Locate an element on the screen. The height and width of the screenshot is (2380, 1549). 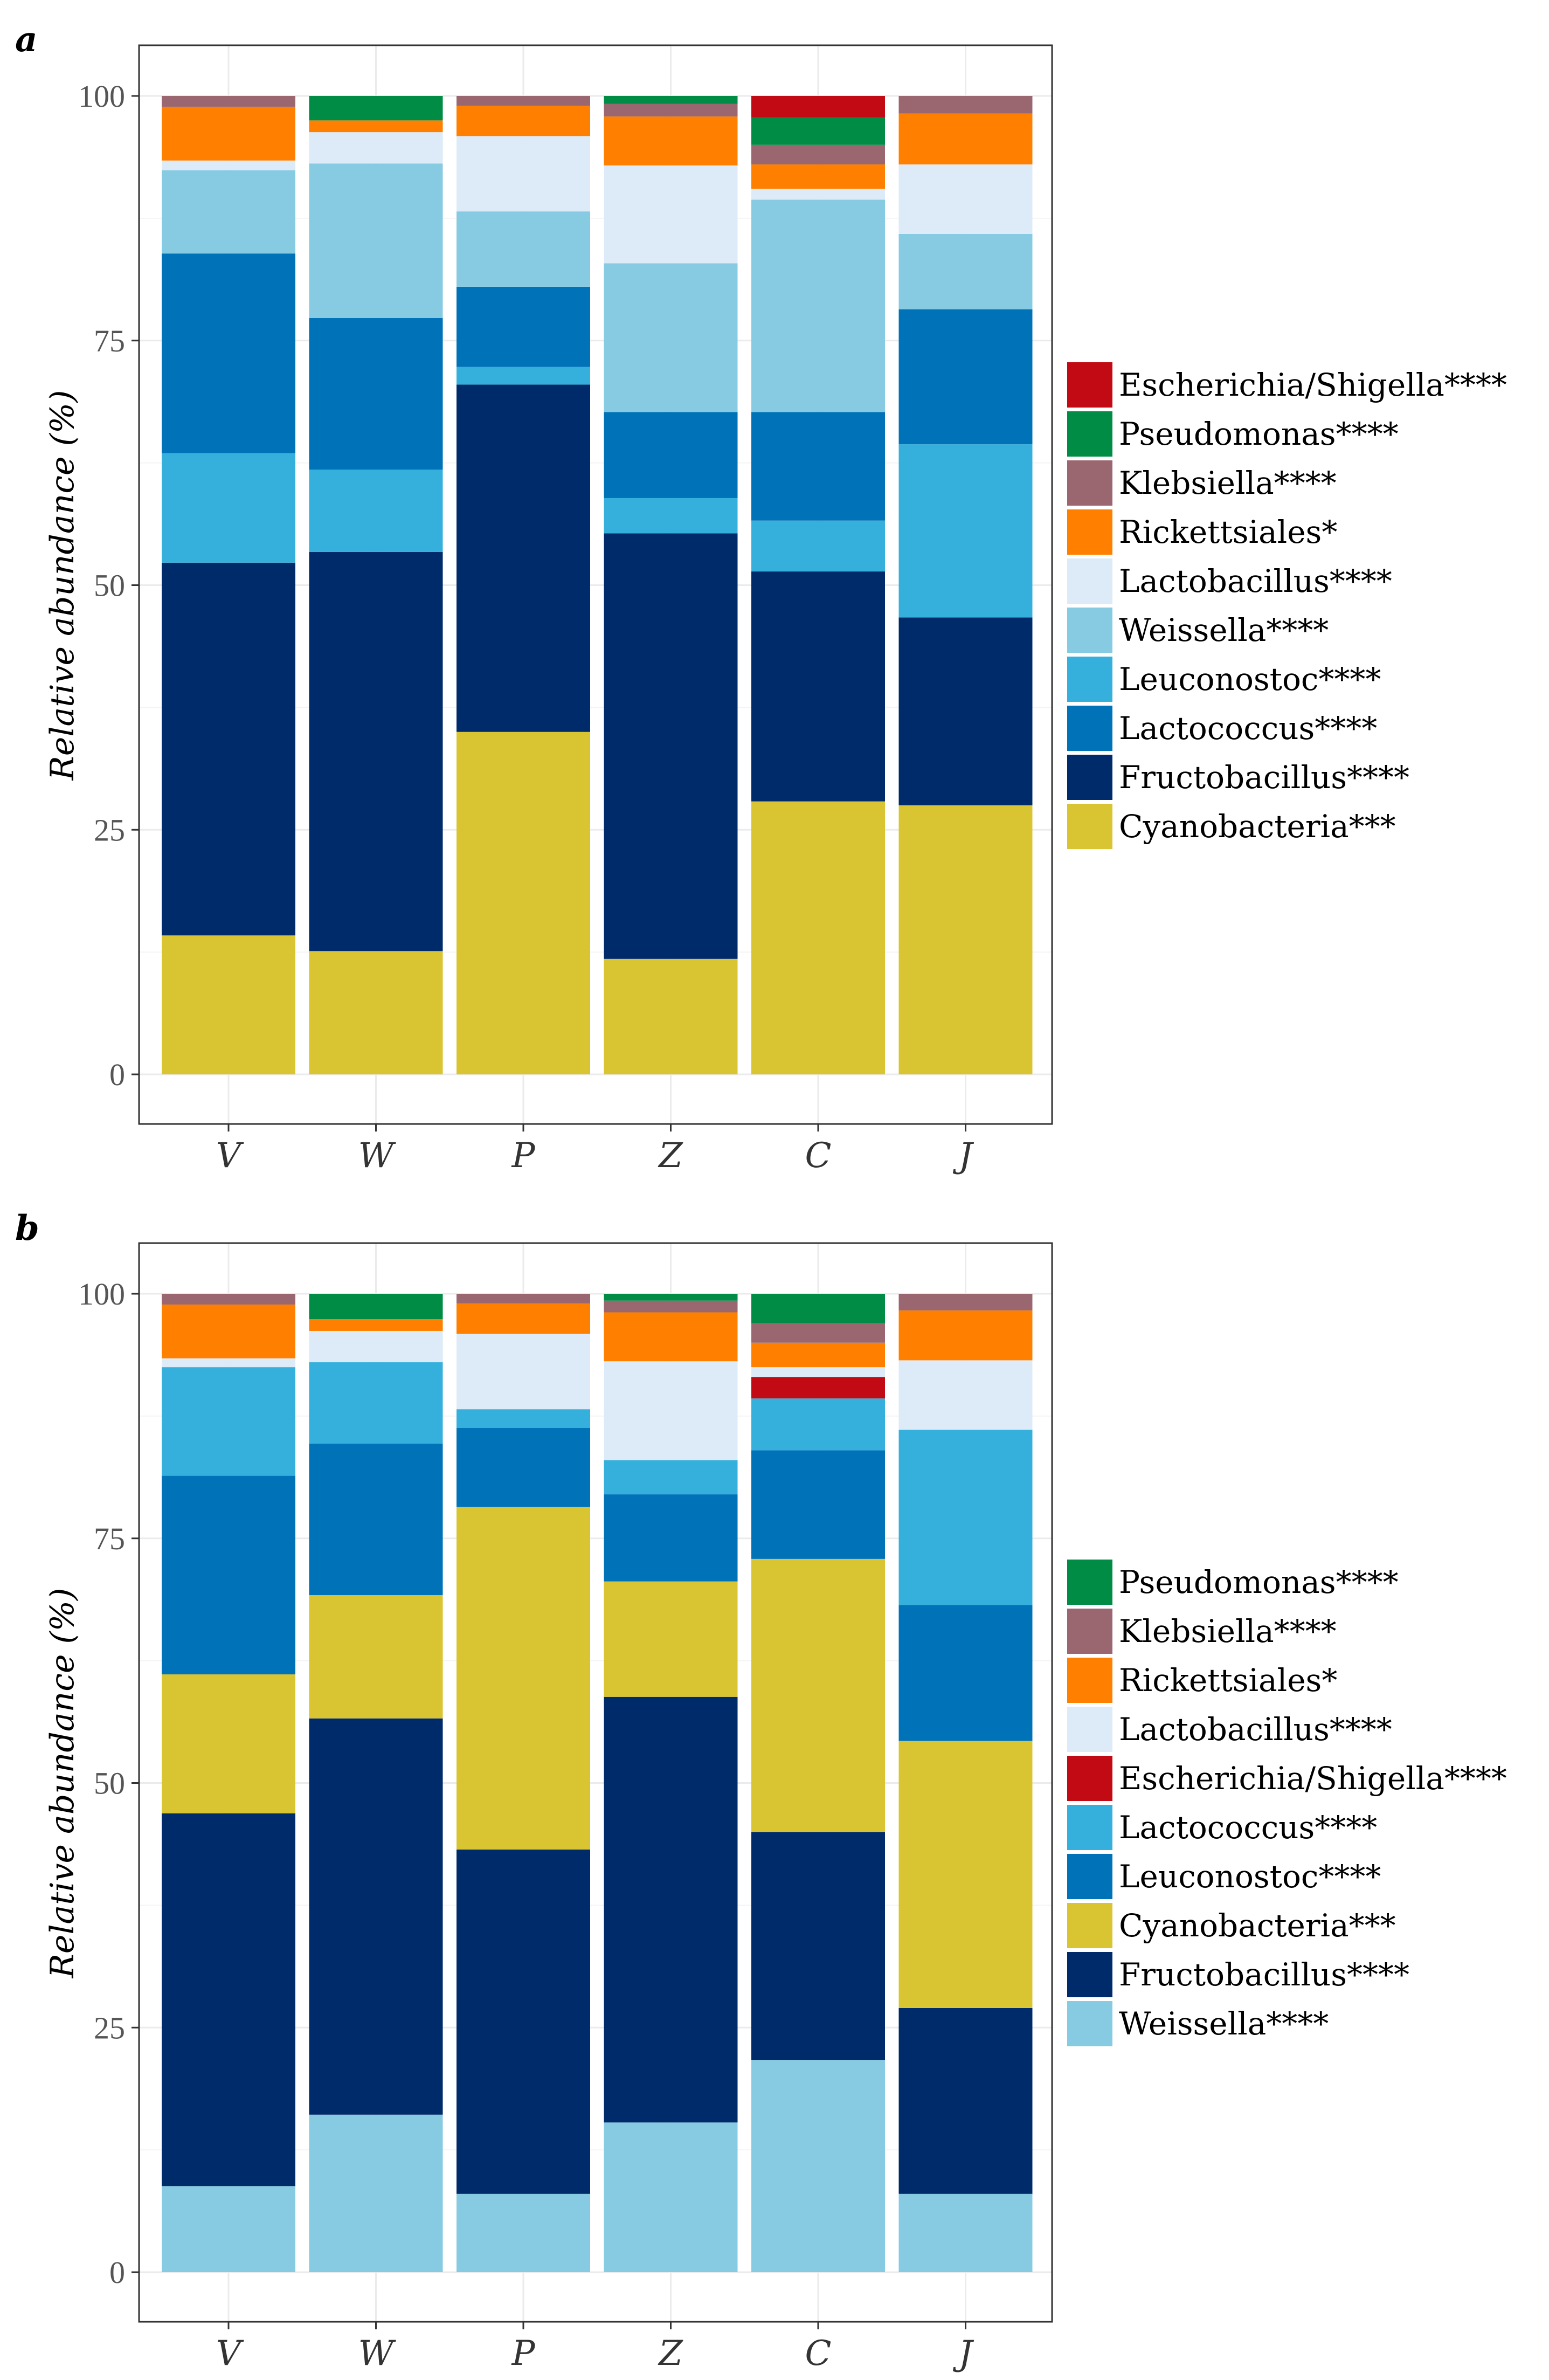
bar-segment-j-cyanobacteria is located at coordinates (965, 939).